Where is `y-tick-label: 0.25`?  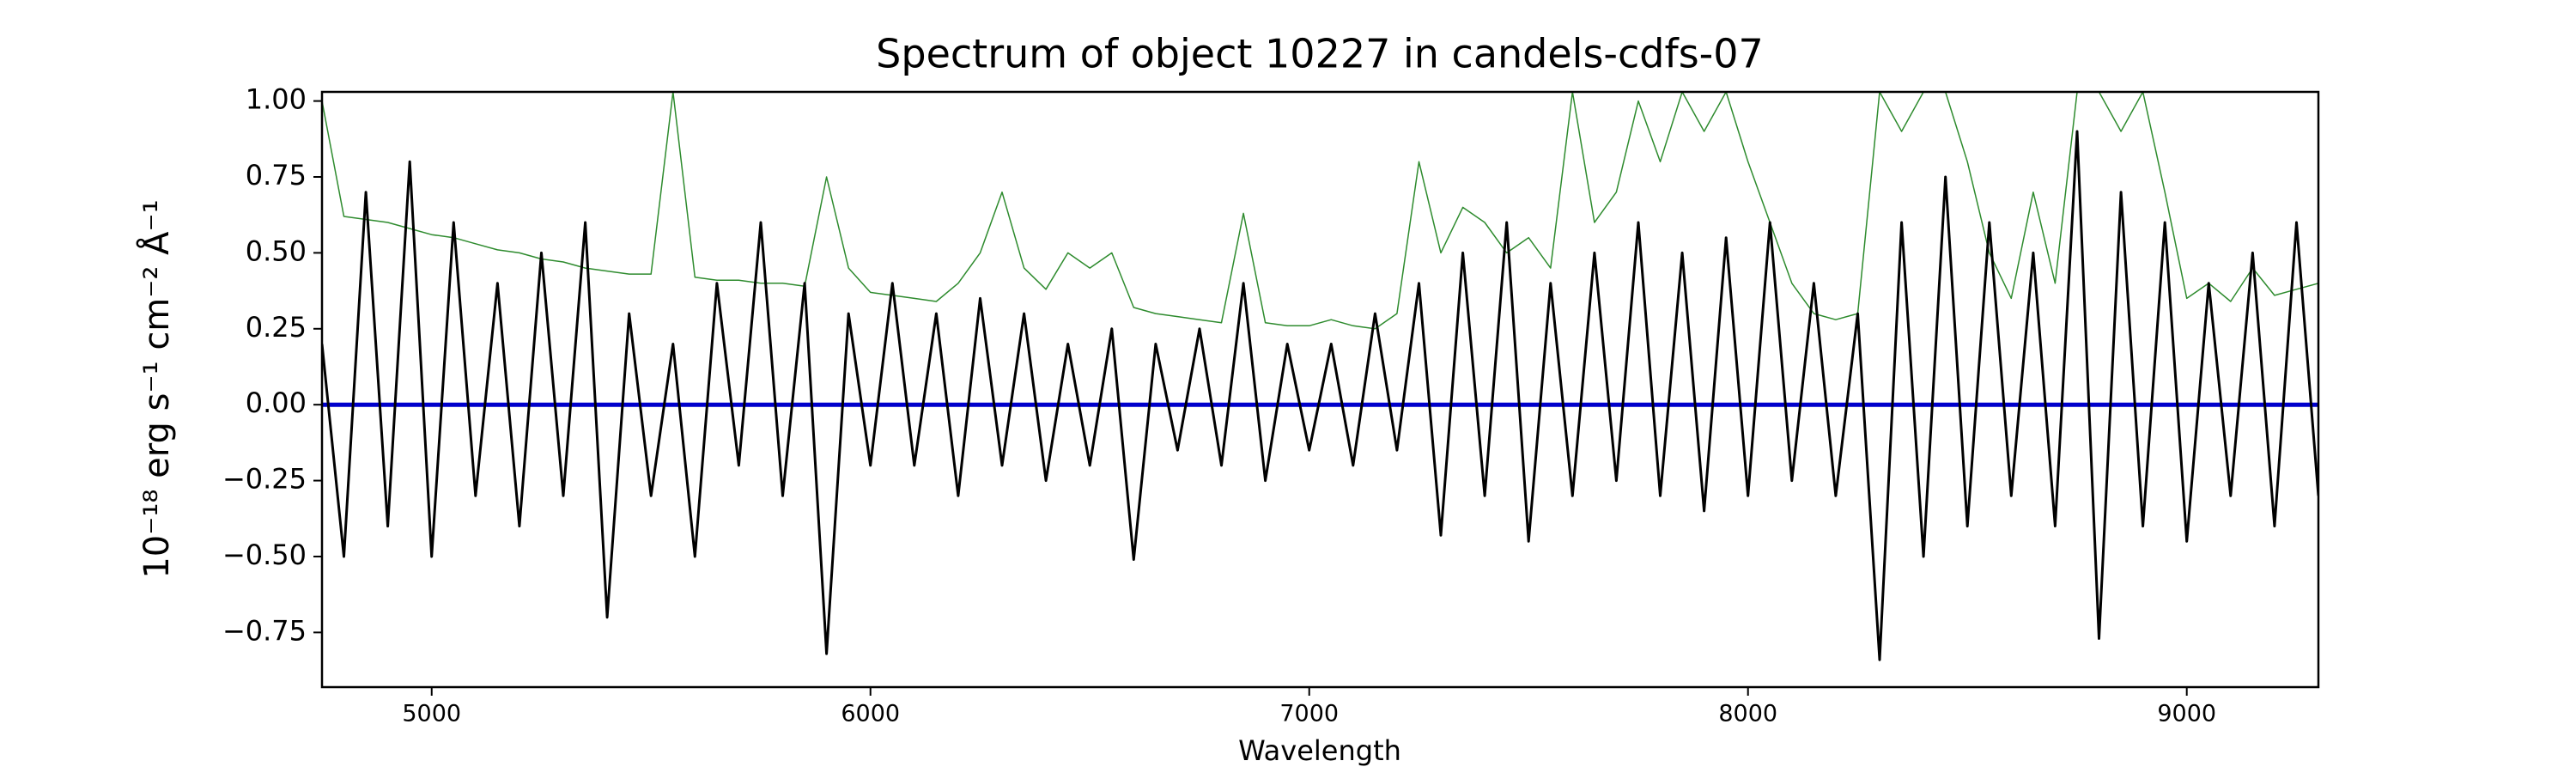
y-tick-label: 0.25 is located at coordinates (276, 327).